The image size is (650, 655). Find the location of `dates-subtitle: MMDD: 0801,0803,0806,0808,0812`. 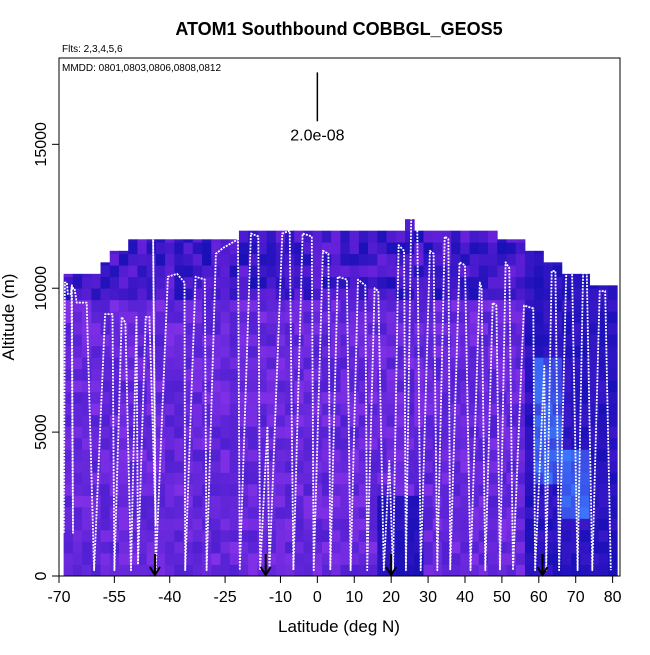

dates-subtitle: MMDD: 0801,0803,0806,0808,0812 is located at coordinates (141, 68).